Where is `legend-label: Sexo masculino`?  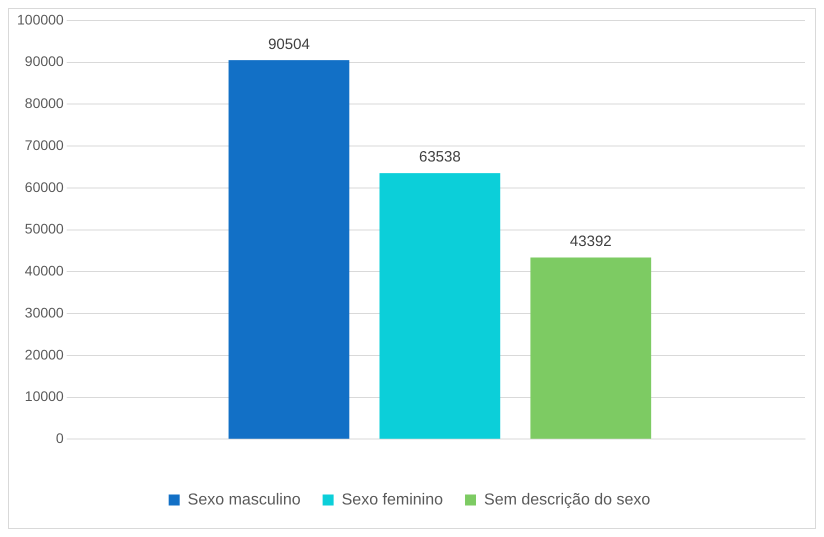 legend-label: Sexo masculino is located at coordinates (244, 499).